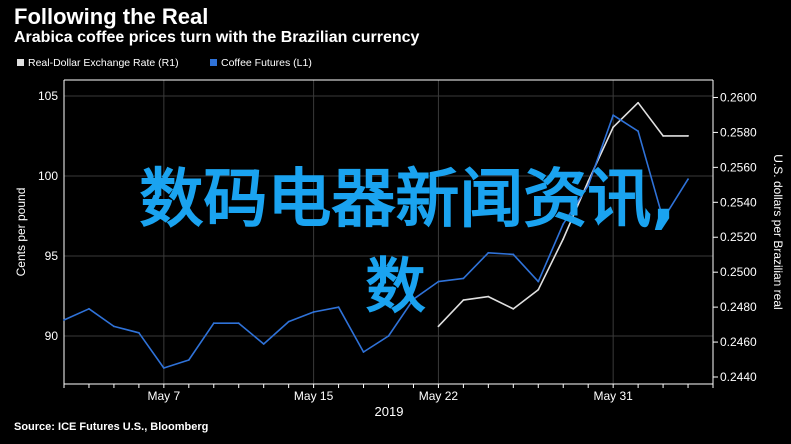 This screenshot has height=444, width=791. Describe the element at coordinates (266, 63) in the screenshot. I see `legend-label-coffee: Coffee Futures (L1)` at that location.